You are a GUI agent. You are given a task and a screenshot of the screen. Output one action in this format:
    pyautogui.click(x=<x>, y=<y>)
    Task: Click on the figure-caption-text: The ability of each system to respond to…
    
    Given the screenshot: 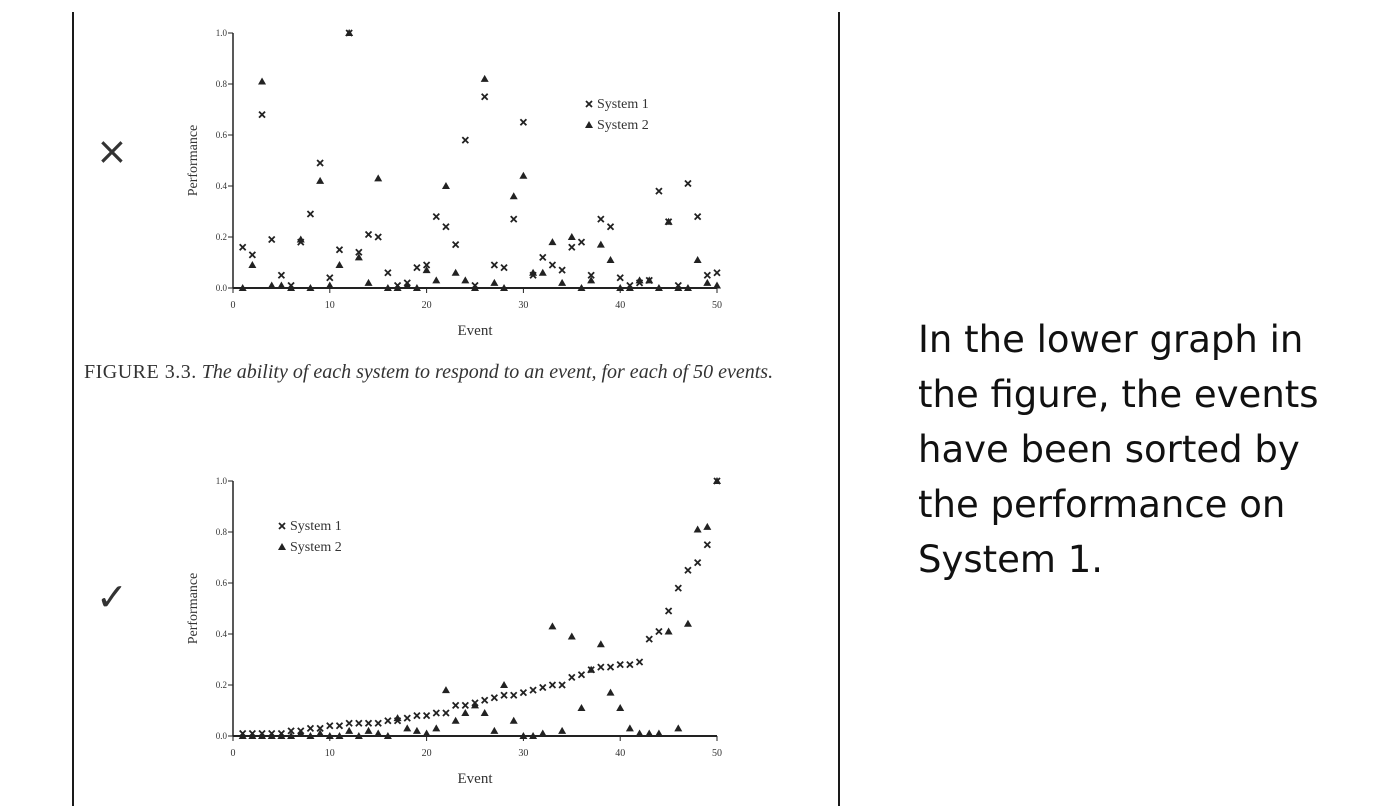 What is the action you would take?
    pyautogui.click(x=487, y=372)
    